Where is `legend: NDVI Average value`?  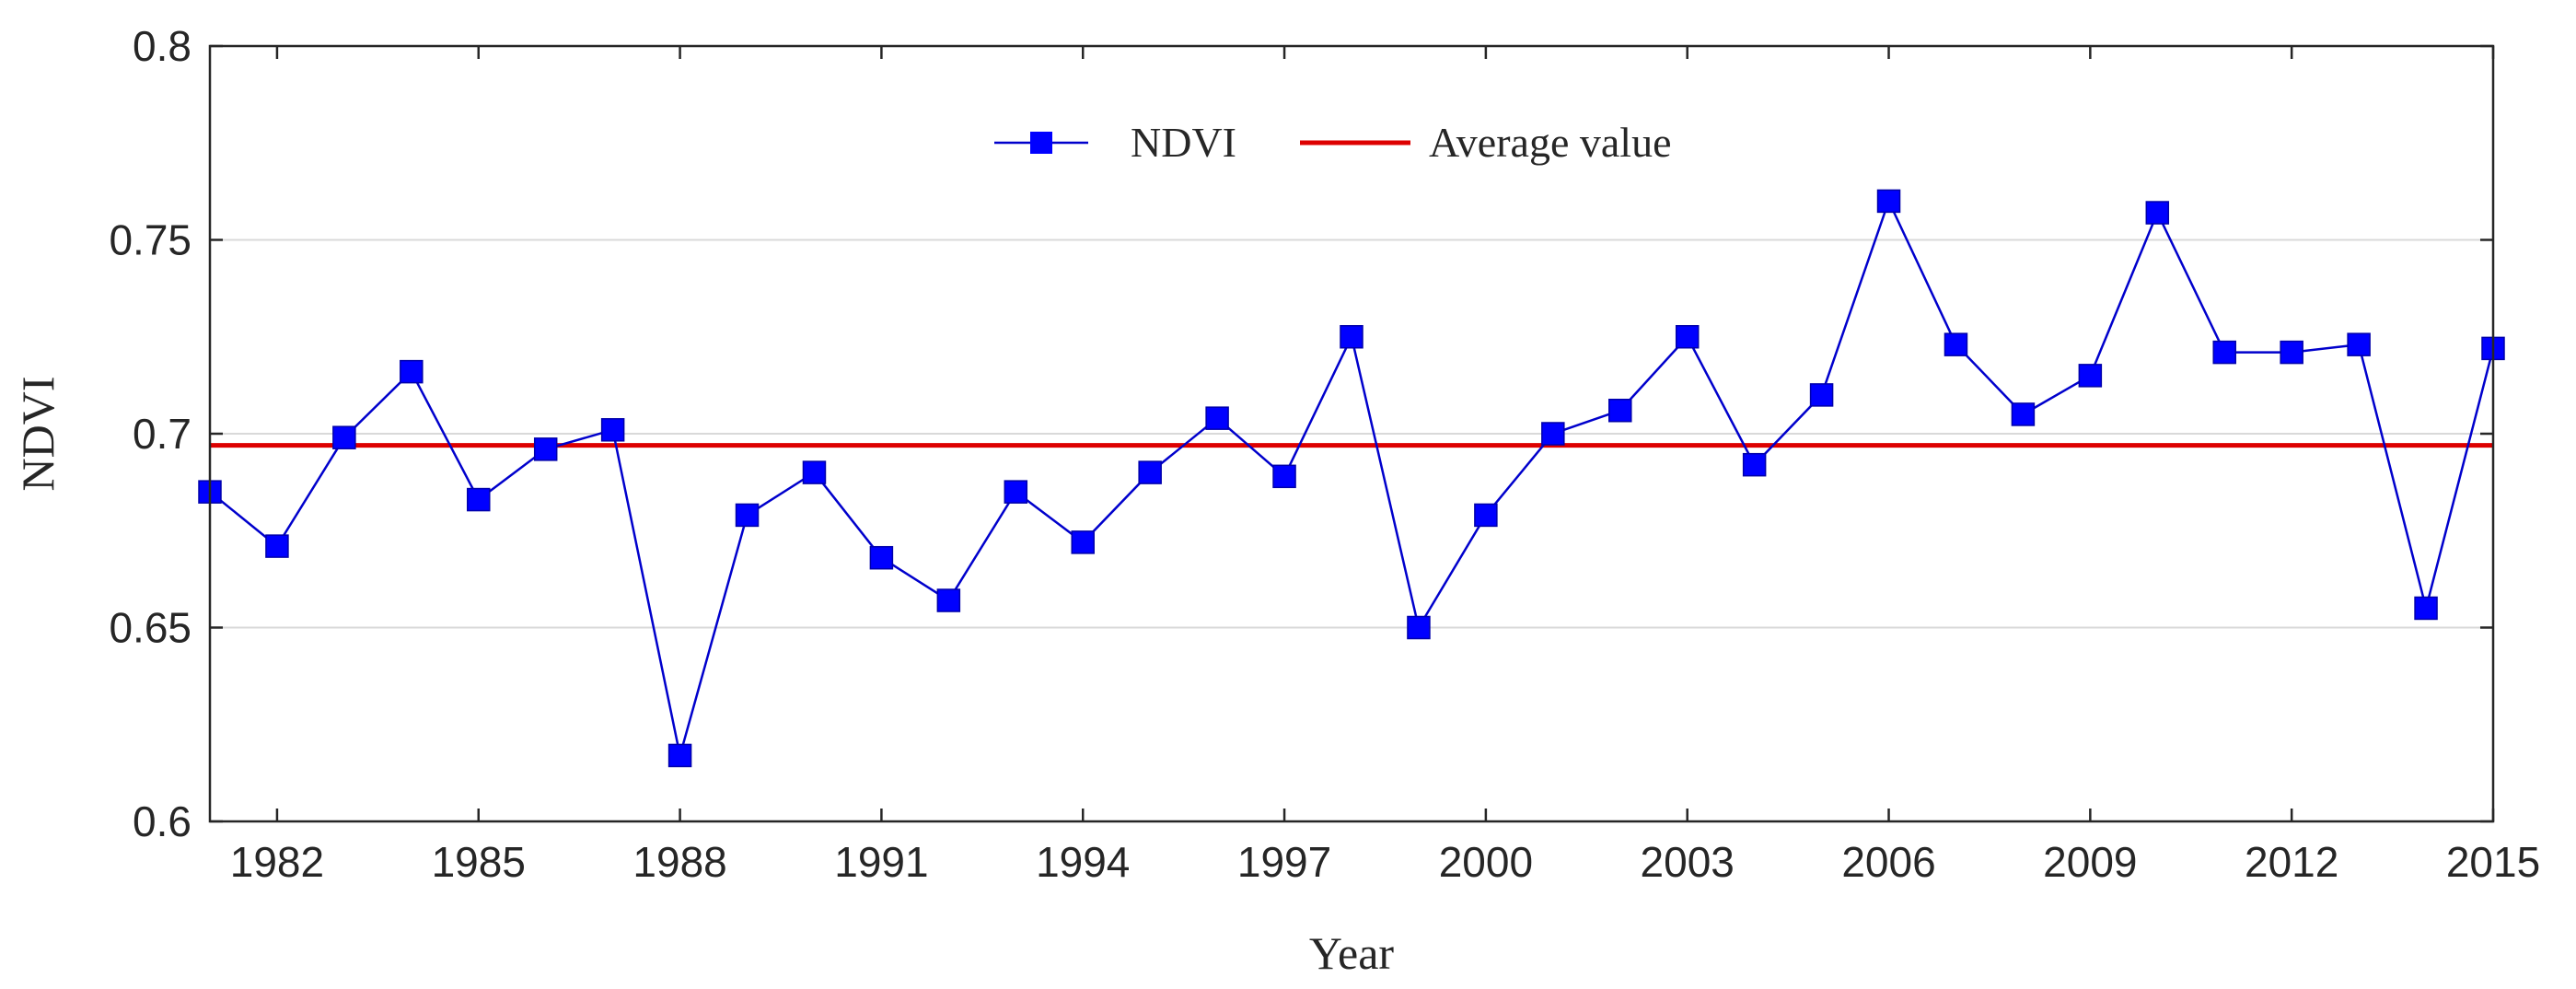
legend: NDVI Average value is located at coordinates (1333, 142).